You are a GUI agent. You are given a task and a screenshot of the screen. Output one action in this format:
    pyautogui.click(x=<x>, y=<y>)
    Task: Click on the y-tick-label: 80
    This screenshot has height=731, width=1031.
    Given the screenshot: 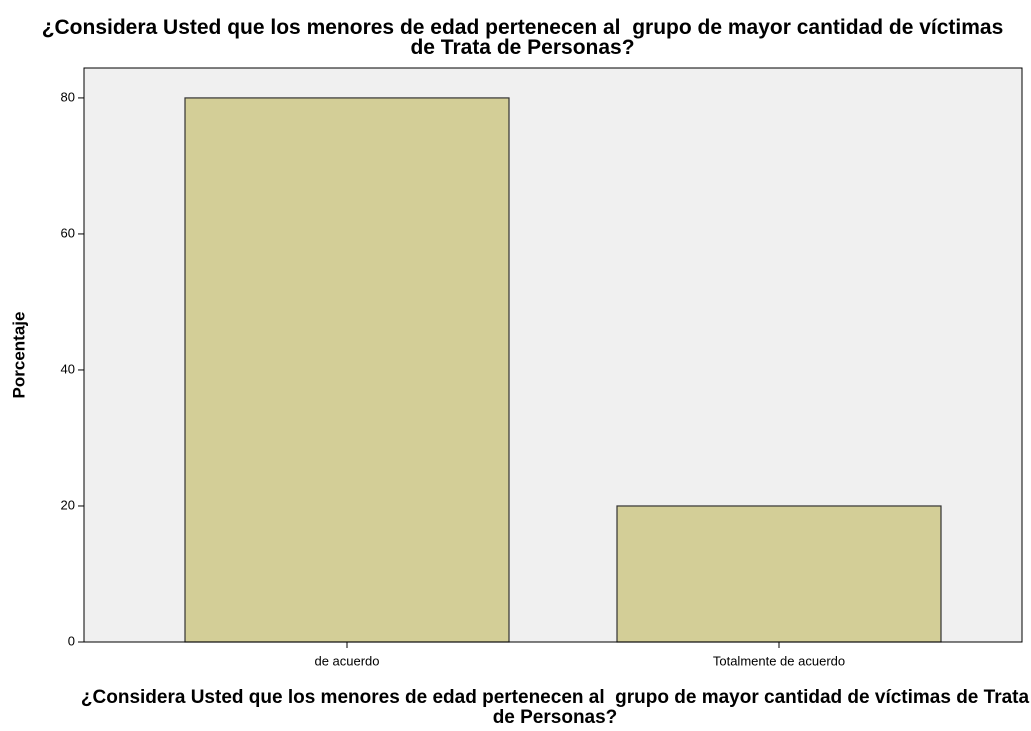 What is the action you would take?
    pyautogui.click(x=68, y=96)
    